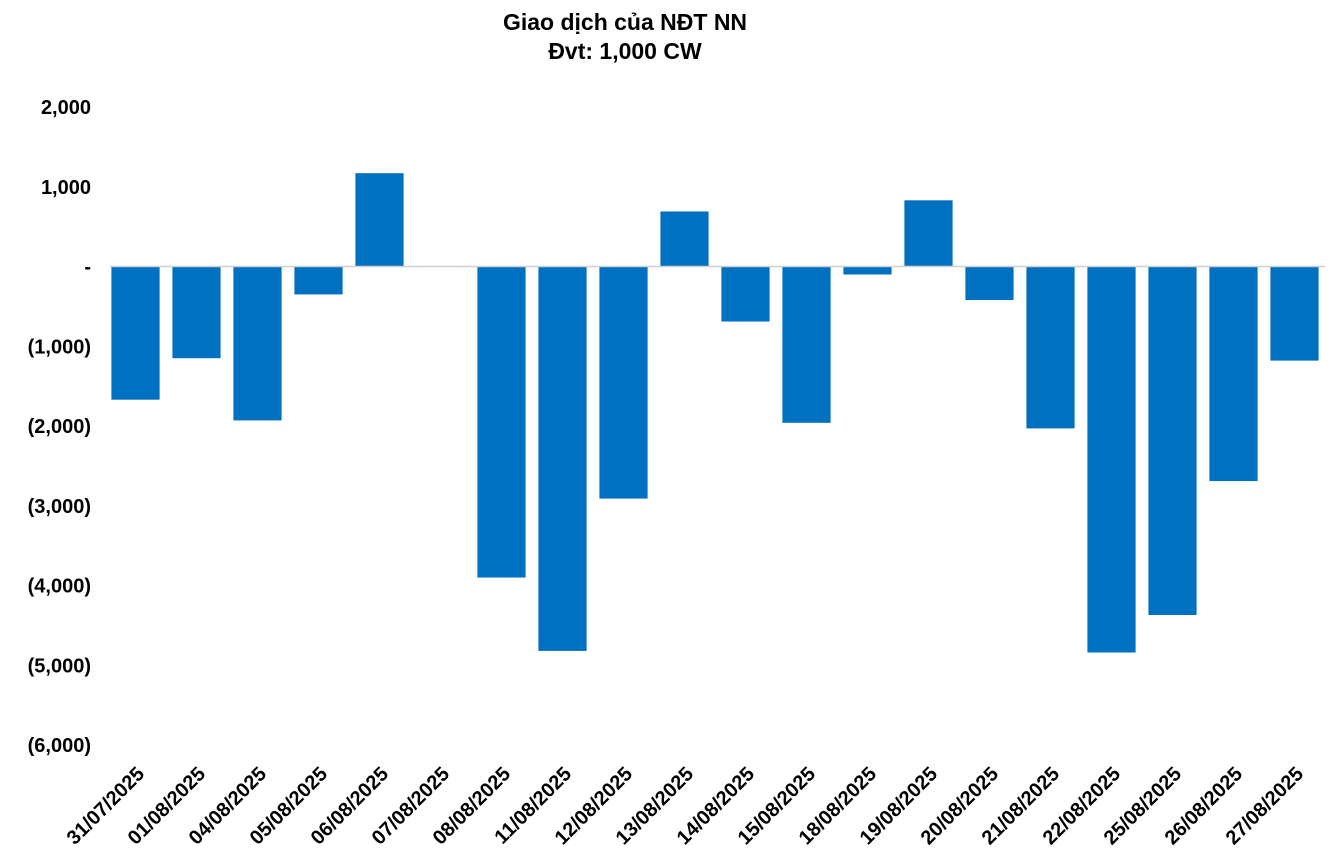 The width and height of the screenshot is (1333, 863). Describe the element at coordinates (87, 268) in the screenshot. I see `y-tick-label: -` at that location.